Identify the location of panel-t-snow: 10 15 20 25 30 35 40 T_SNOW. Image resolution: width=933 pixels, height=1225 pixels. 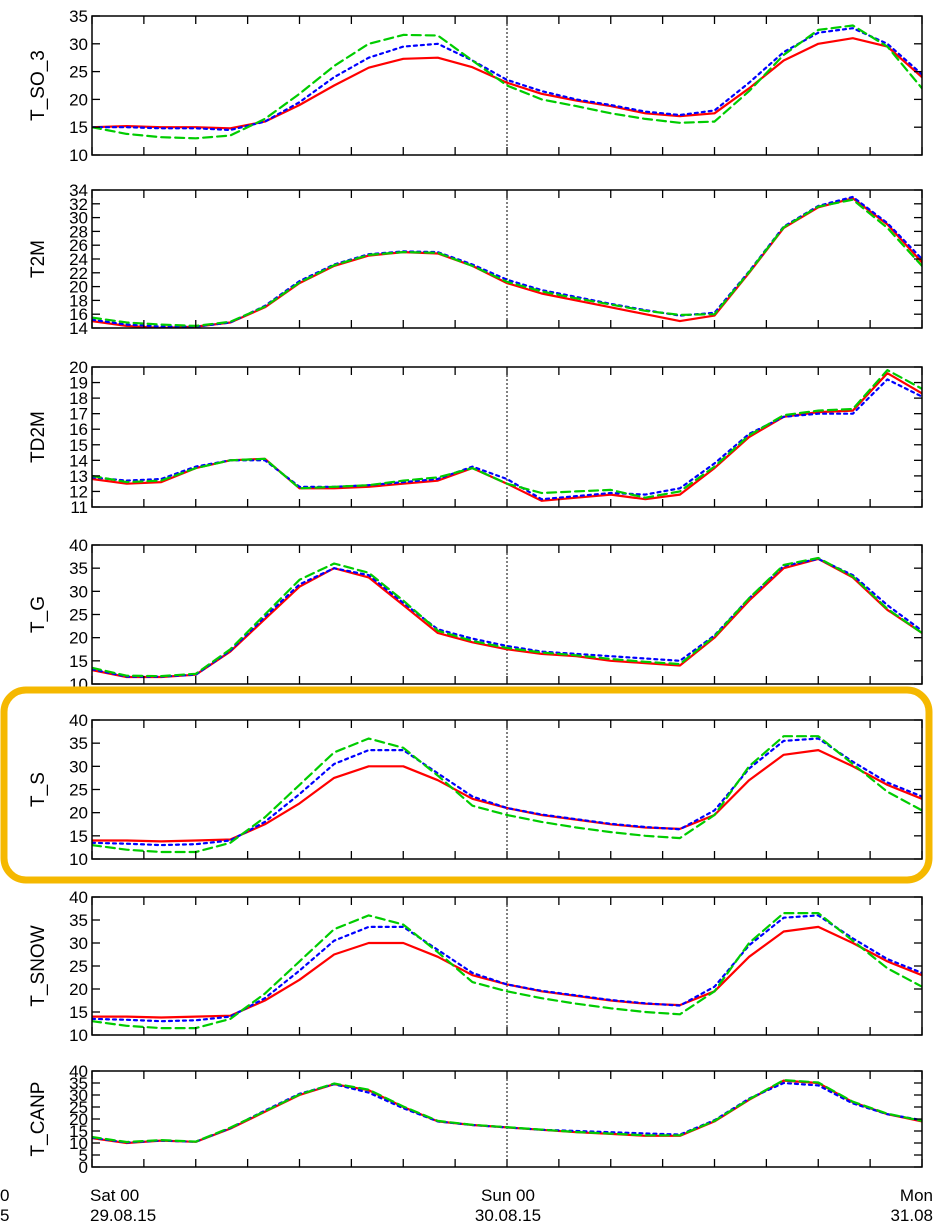
(475, 966).